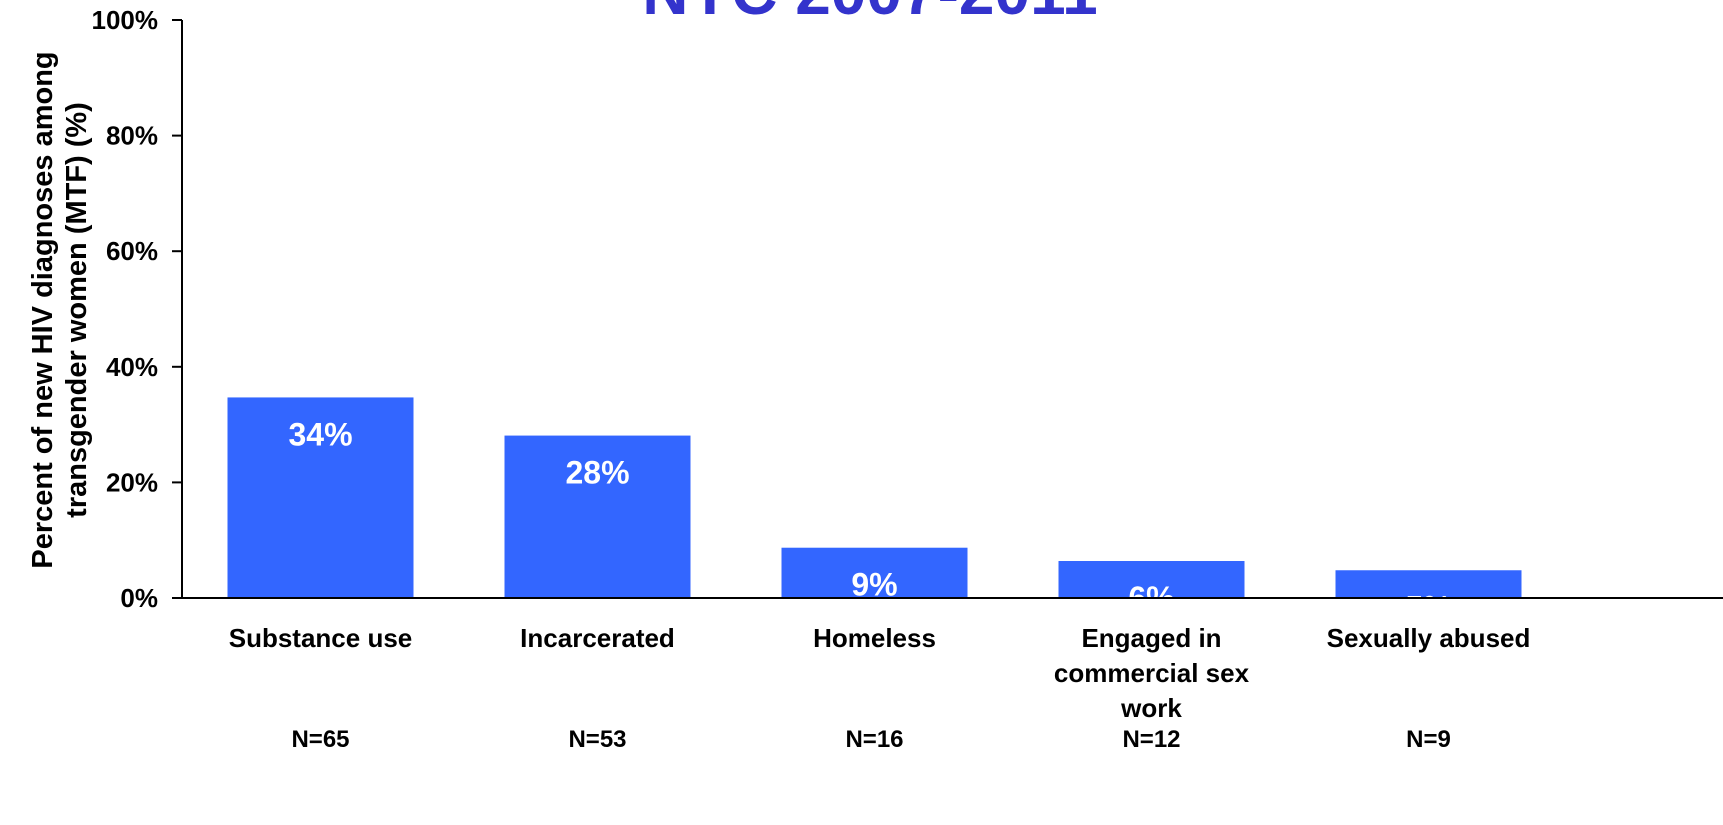 This screenshot has width=1723, height=825. Describe the element at coordinates (1151, 739) in the screenshot. I see `sample-size-label: N=12` at that location.